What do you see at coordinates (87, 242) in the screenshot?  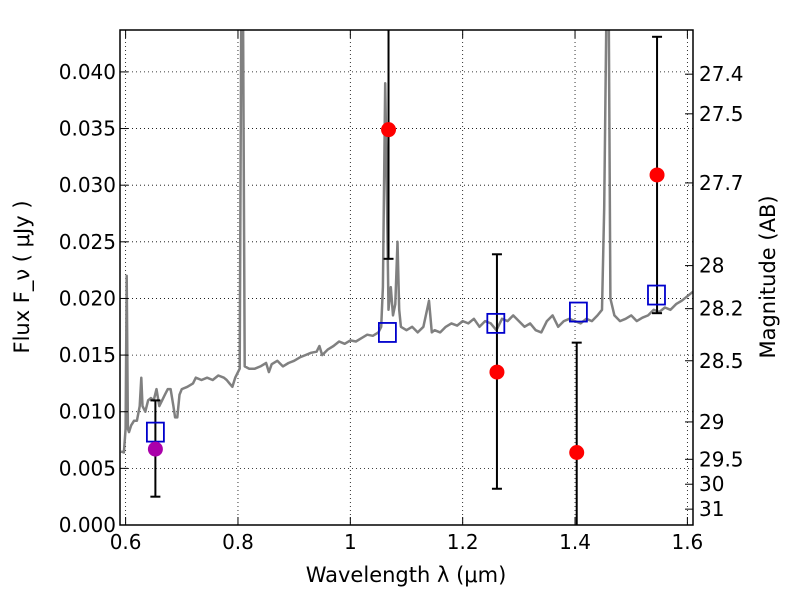 I see `y-tick-label: 0.025` at bounding box center [87, 242].